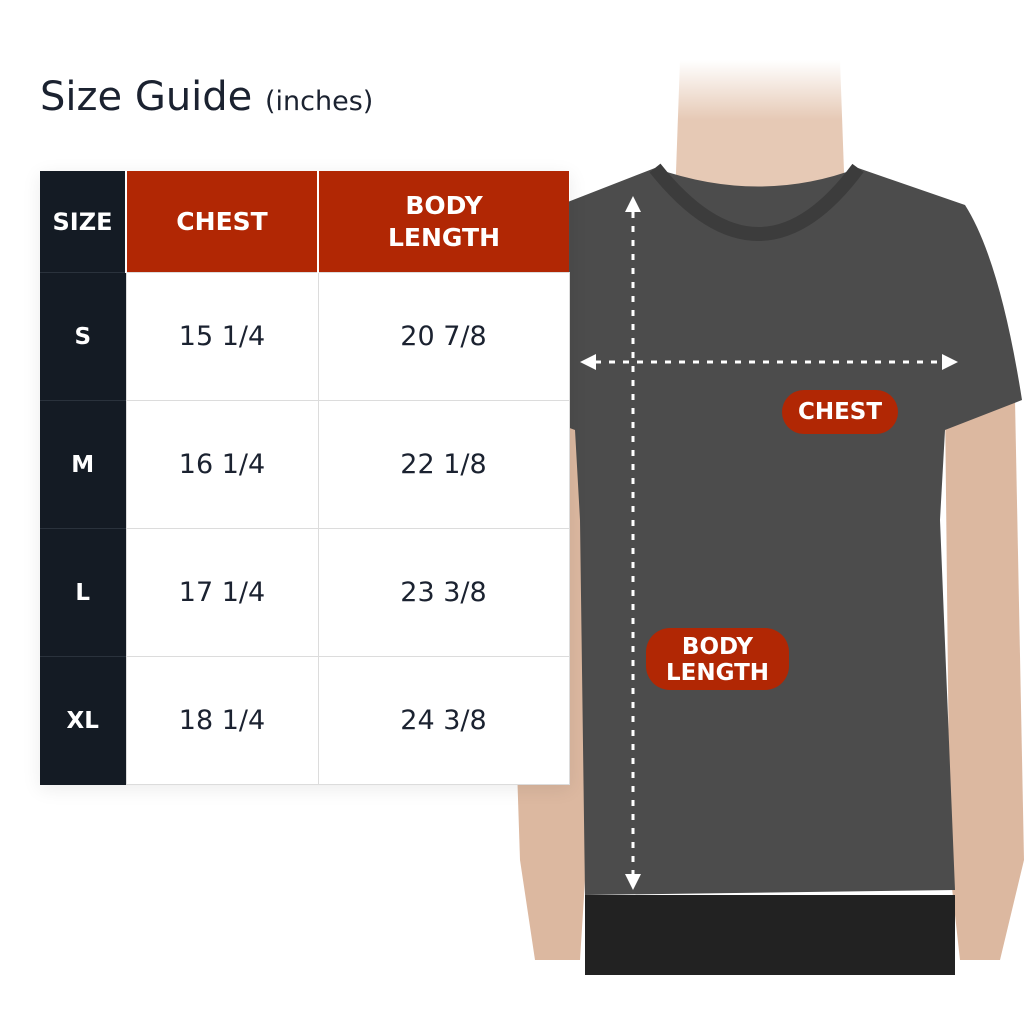  I want to click on chest-cell: 15 1/4, so click(222, 336).